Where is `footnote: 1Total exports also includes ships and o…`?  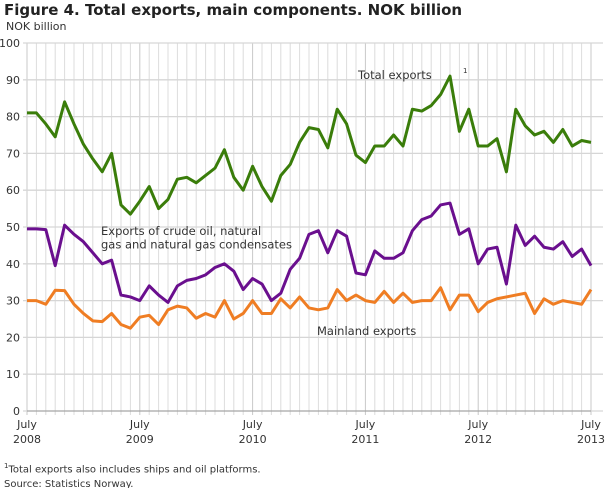 footnote: 1Total exports also includes ships and o… is located at coordinates (132, 469).